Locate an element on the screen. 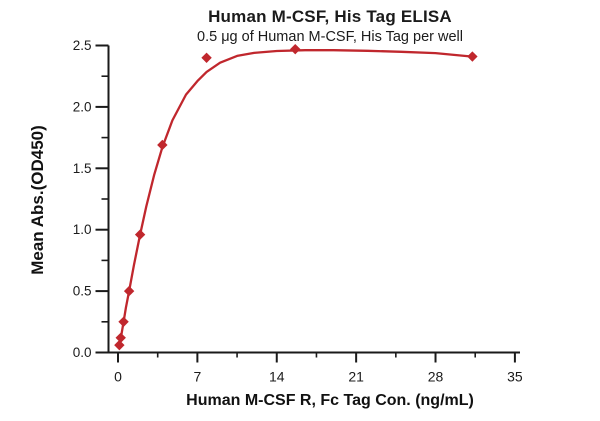 The width and height of the screenshot is (600, 421). chart-title: Human M-CSF, His Tag ELISA is located at coordinates (330, 16).